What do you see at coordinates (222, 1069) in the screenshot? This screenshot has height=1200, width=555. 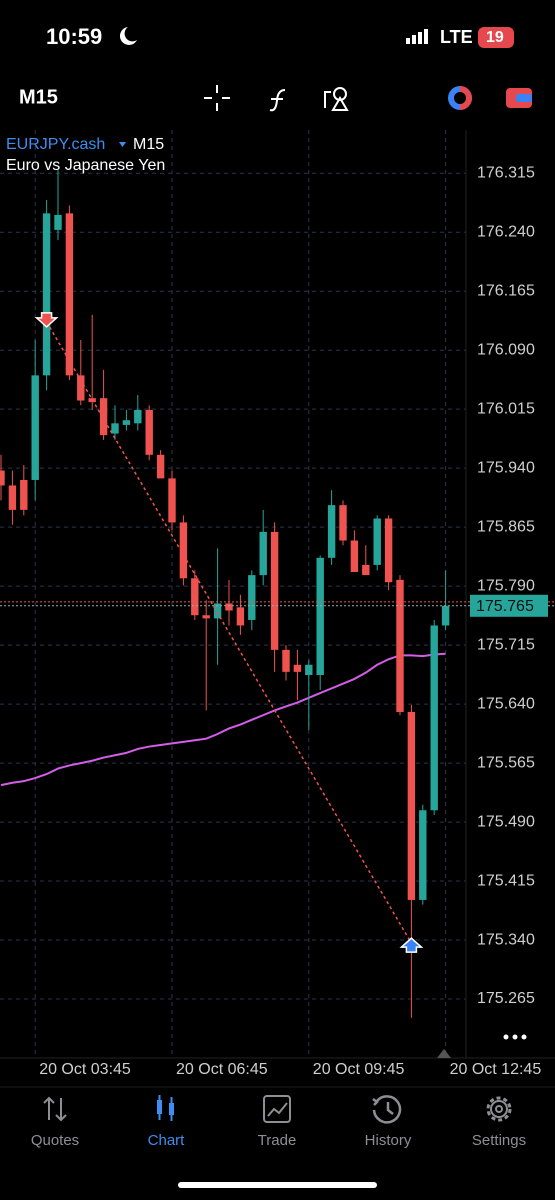 I see `x-tick-label: 20 Oct 06:45` at bounding box center [222, 1069].